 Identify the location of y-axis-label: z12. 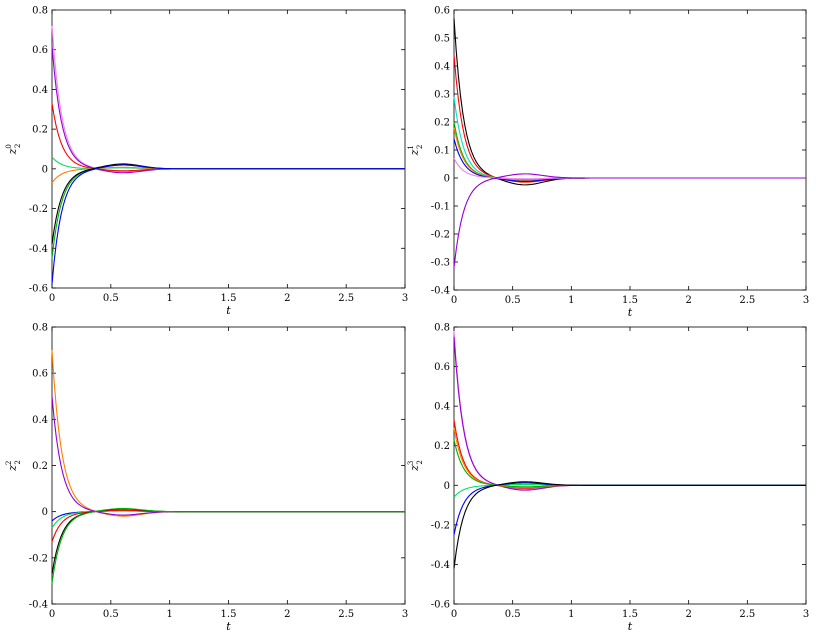
(415, 151).